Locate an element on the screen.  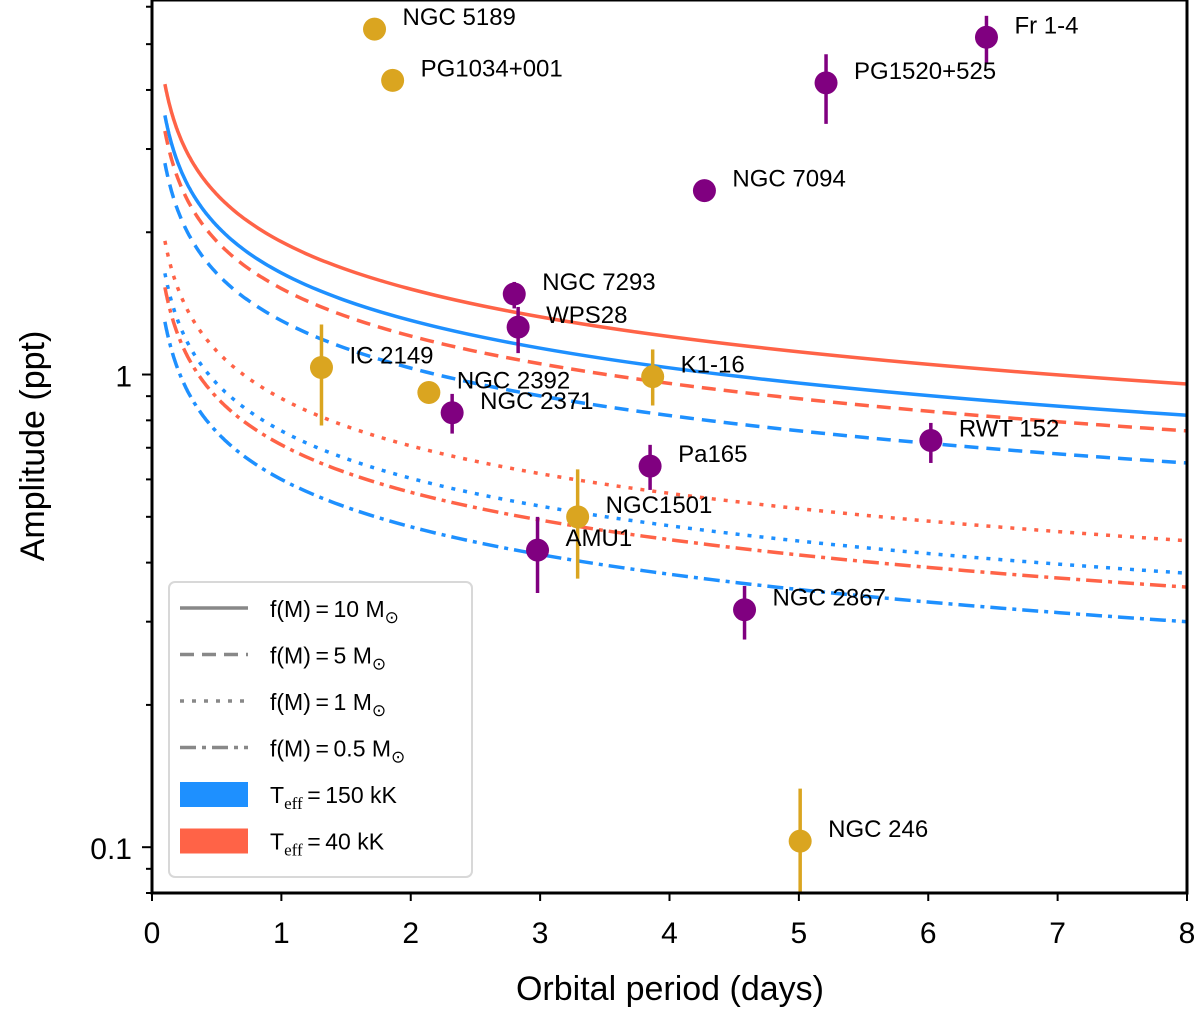
legend-entry: f(M) = 10 M⊙ is located at coordinates (289, 611).